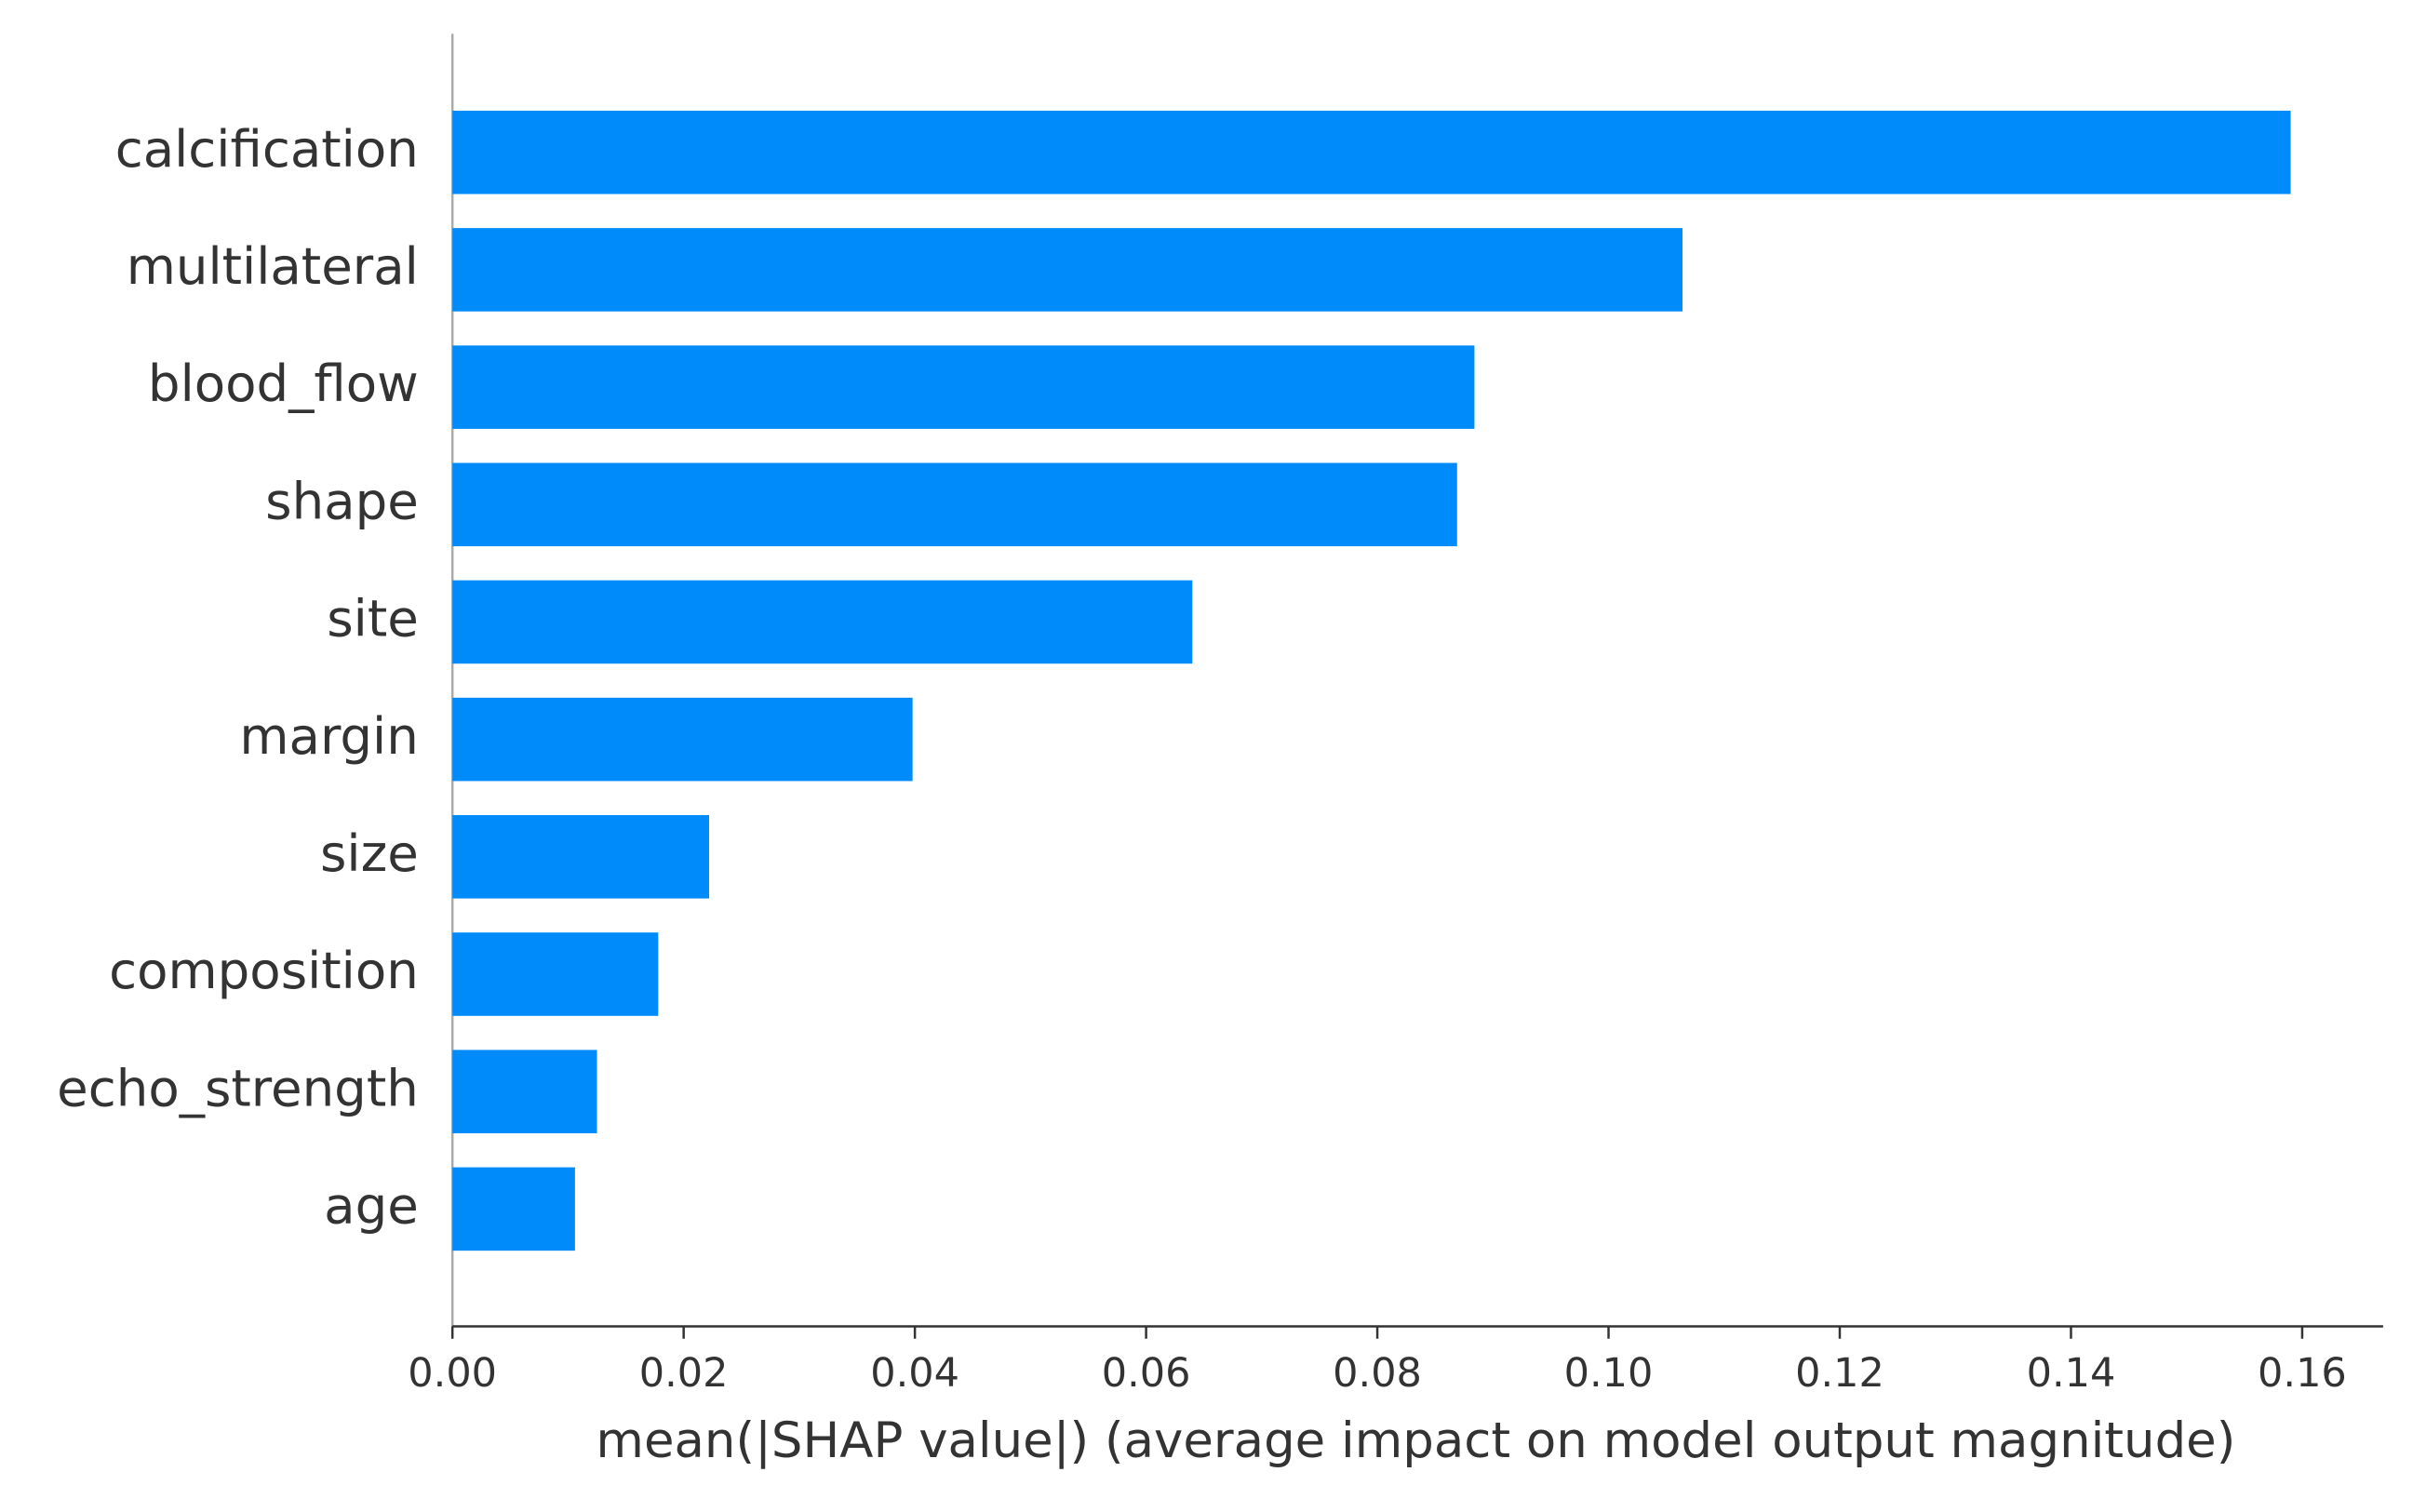 This screenshot has height=1512, width=2413. What do you see at coordinates (342, 500) in the screenshot?
I see `y-tick-label: shape` at bounding box center [342, 500].